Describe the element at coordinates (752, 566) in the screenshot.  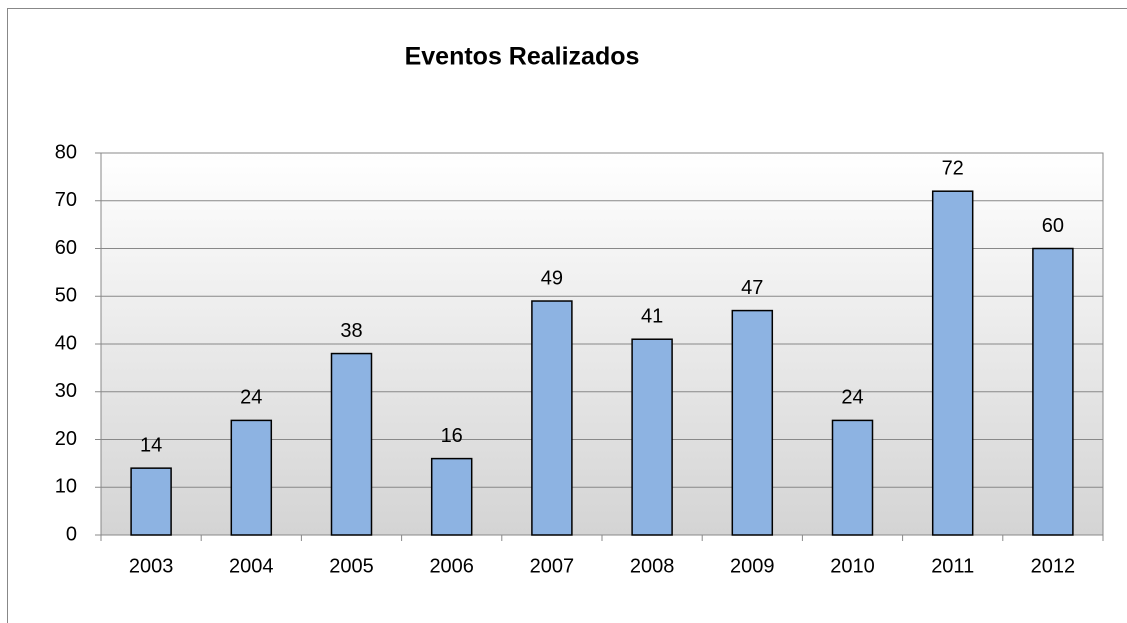
I see `x-tick-label: 2009` at that location.